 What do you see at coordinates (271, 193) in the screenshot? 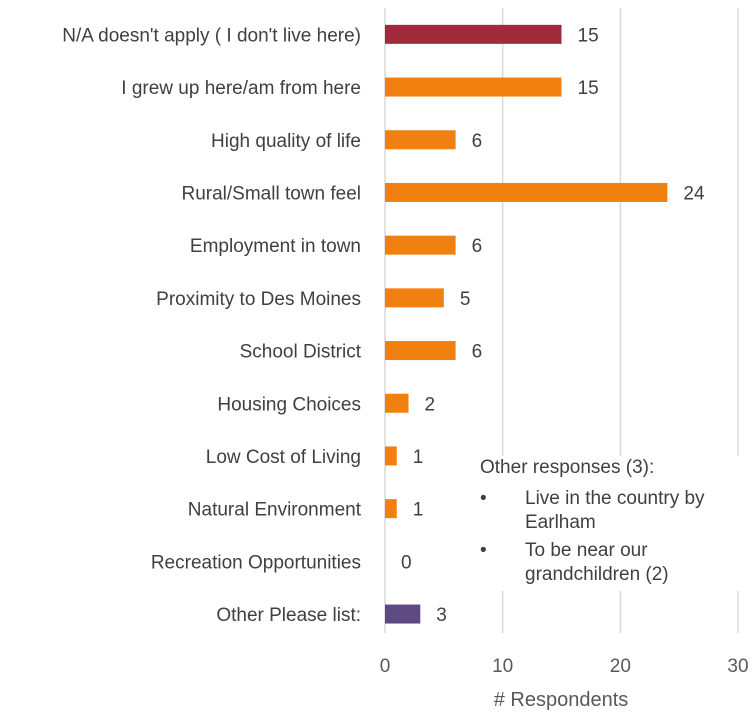
I see `category-label: Rural/Small town feel` at bounding box center [271, 193].